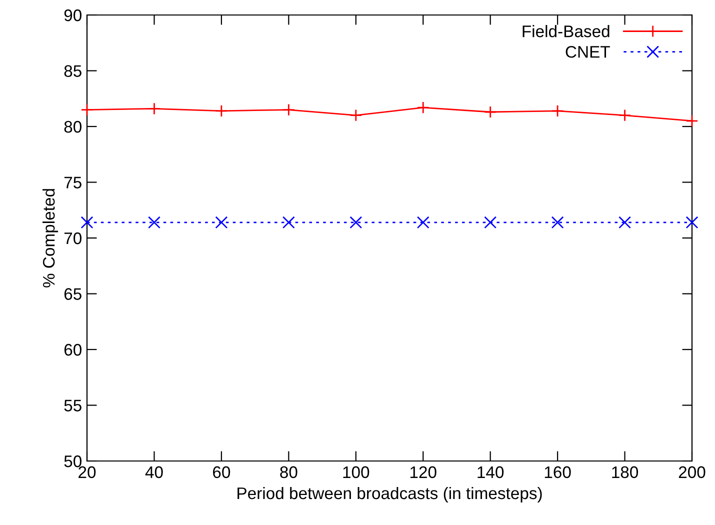 This screenshot has height=525, width=715. Describe the element at coordinates (73, 182) in the screenshot. I see `y-tick-label: 75` at that location.